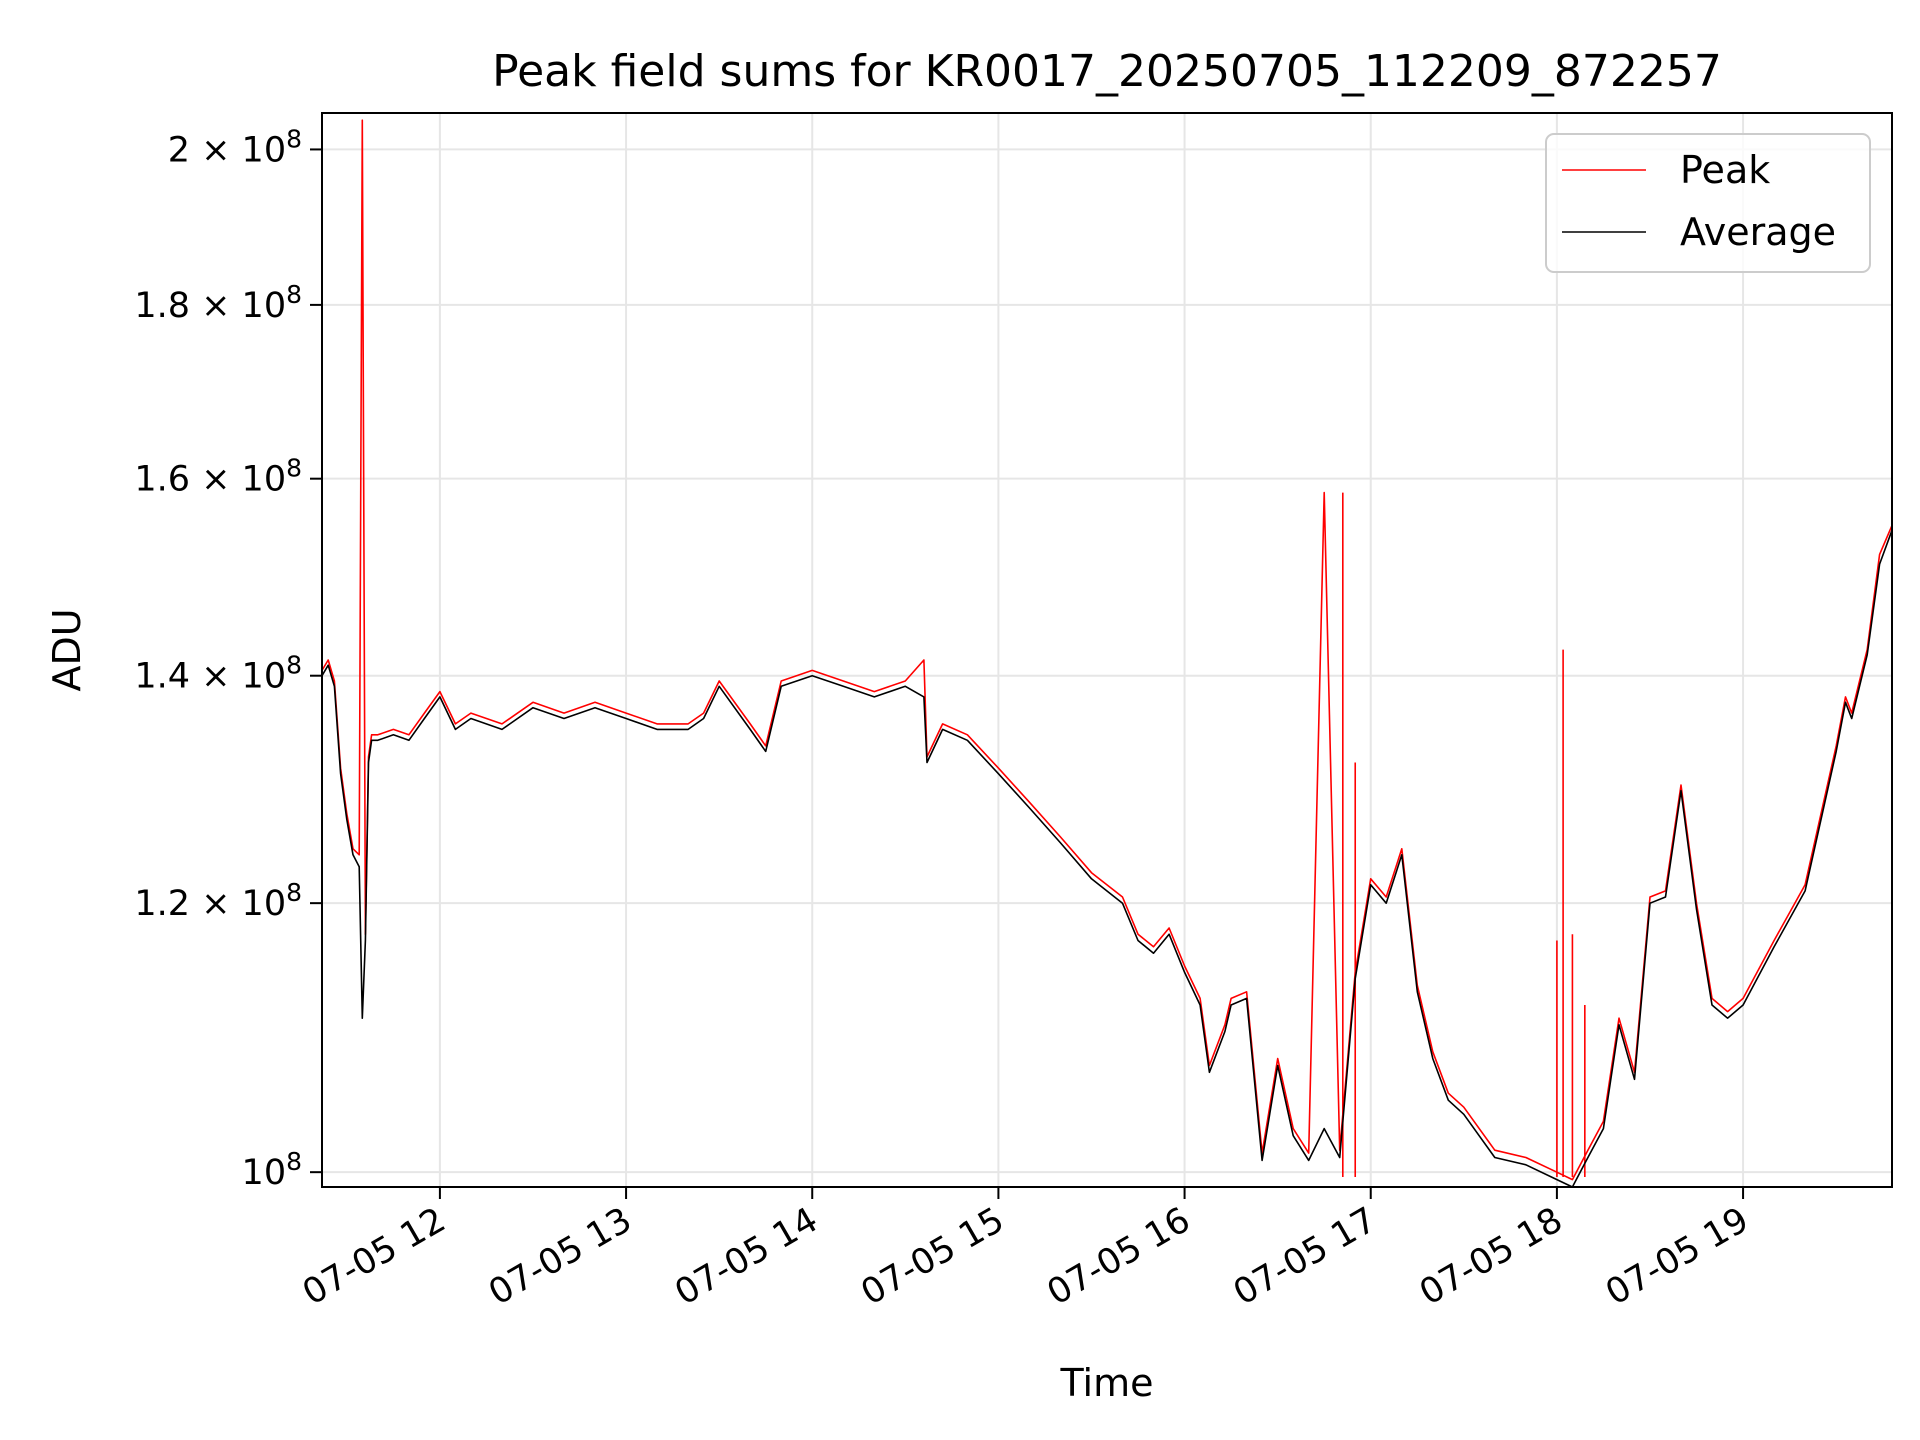 This screenshot has height=1440, width=1920. What do you see at coordinates (1758, 232) in the screenshot?
I see `legend-label-average: Average` at bounding box center [1758, 232].